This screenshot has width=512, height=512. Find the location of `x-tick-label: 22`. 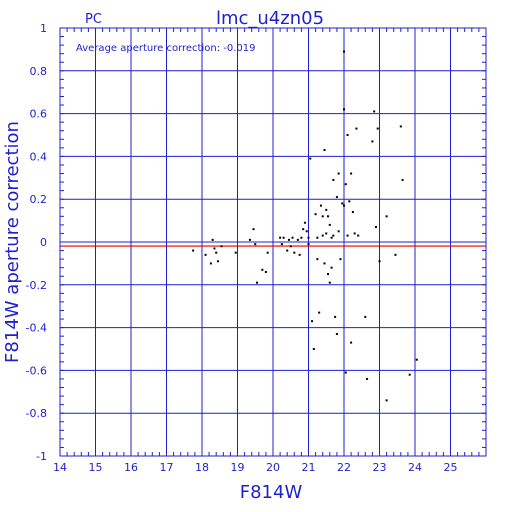

x-tick-label: 22 is located at coordinates (344, 467).